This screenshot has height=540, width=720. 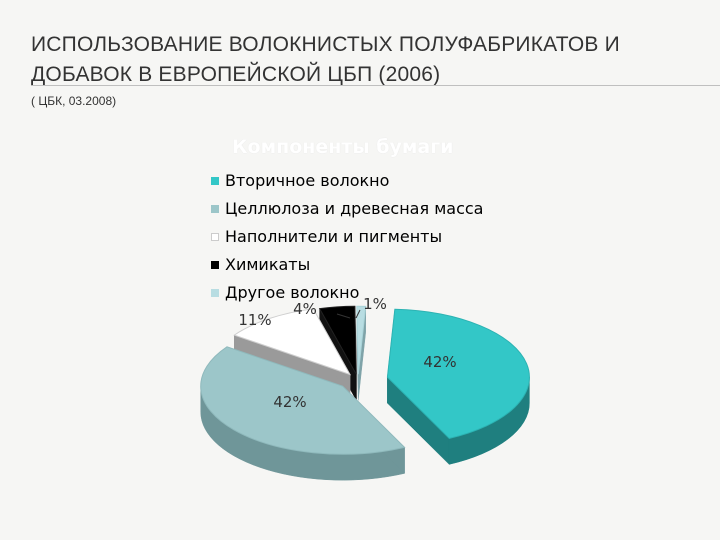 What do you see at coordinates (236, 74) in the screenshot?
I see `slide-title-line-2: ДОБАВОК В ЕВРОПЕЙСКОЙ ЦБП (2006)` at bounding box center [236, 74].